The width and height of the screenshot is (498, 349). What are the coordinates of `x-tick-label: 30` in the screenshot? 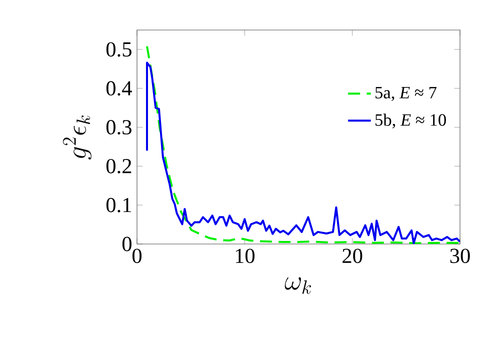 It's located at (460, 256).